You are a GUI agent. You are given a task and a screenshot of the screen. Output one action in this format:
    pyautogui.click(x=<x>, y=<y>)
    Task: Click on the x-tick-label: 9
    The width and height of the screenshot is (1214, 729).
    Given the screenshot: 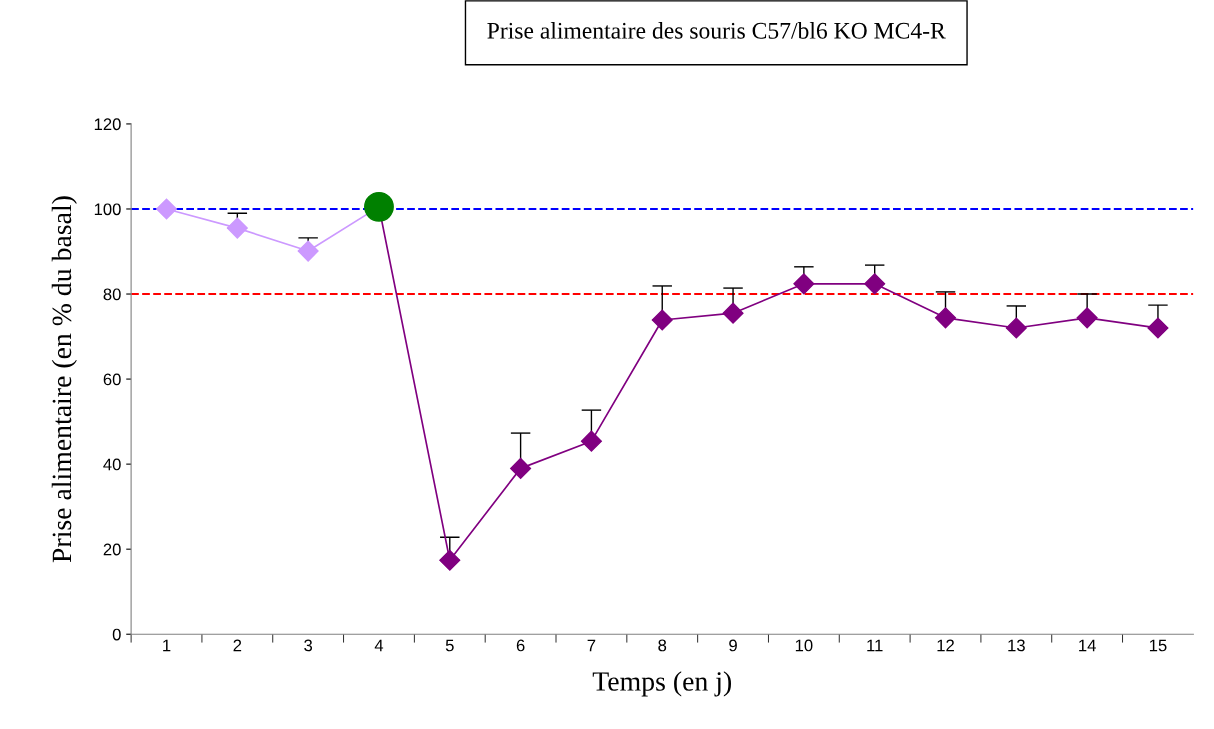 What is the action you would take?
    pyautogui.click(x=733, y=645)
    